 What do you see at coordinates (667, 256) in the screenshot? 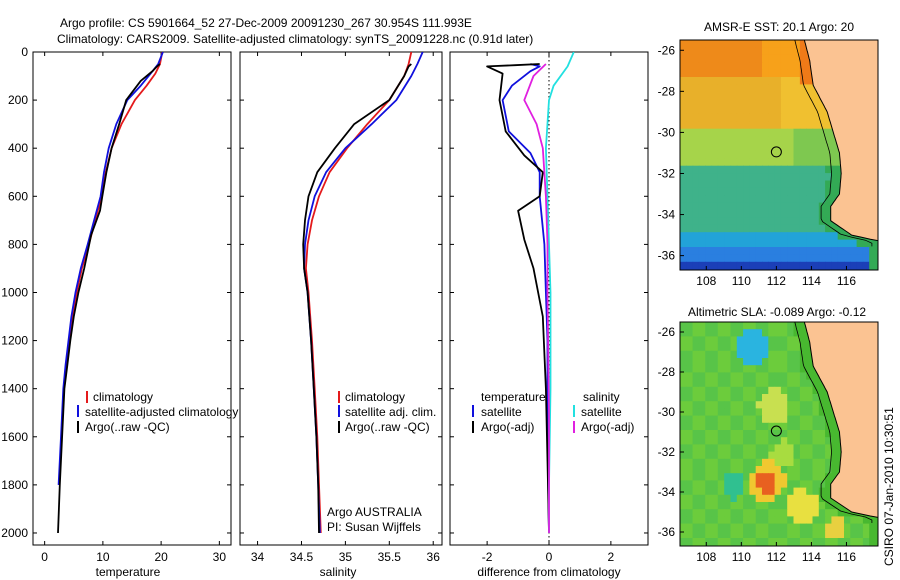
I see `y-tick-label: -36` at bounding box center [667, 256].